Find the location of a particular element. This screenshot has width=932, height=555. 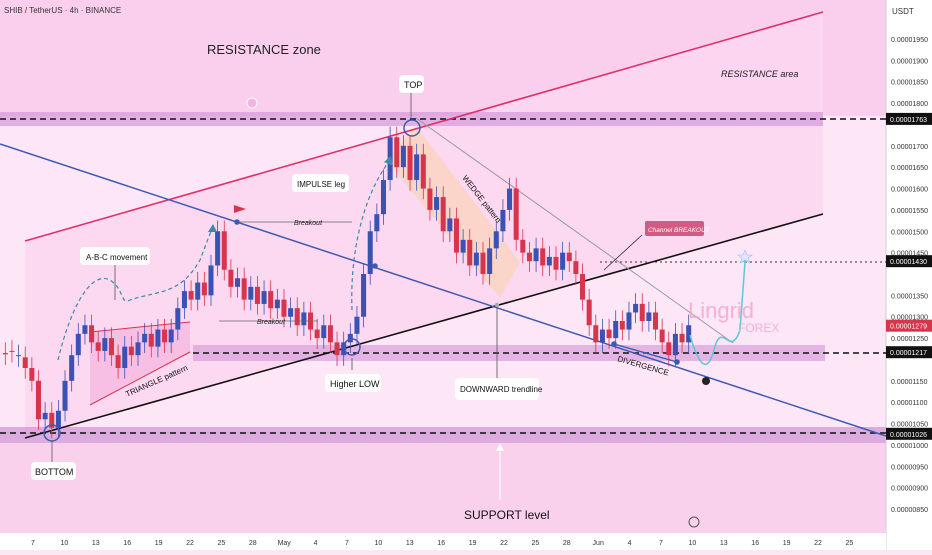

lightning-icon is located at coordinates (694, 522).